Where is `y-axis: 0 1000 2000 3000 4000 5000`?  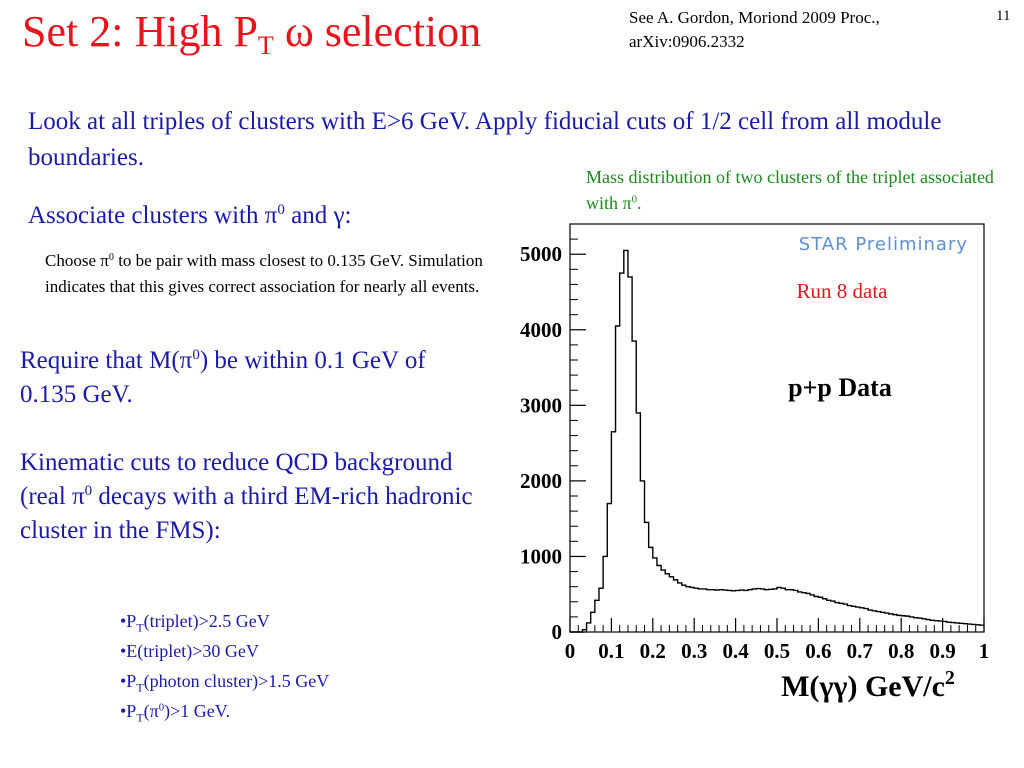
y-axis: 0 1000 2000 3000 4000 5000 is located at coordinates (553, 441).